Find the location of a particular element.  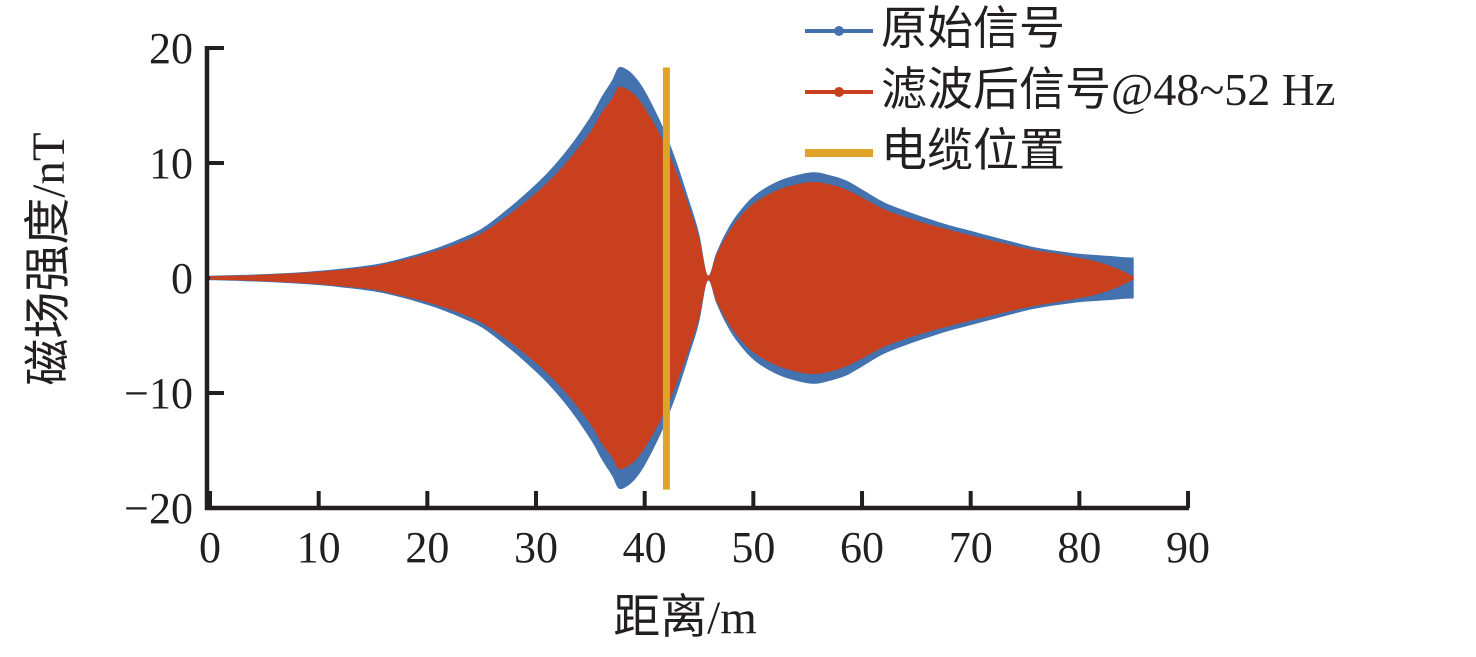

y-tick-label--10: −10 is located at coordinates (158, 393).